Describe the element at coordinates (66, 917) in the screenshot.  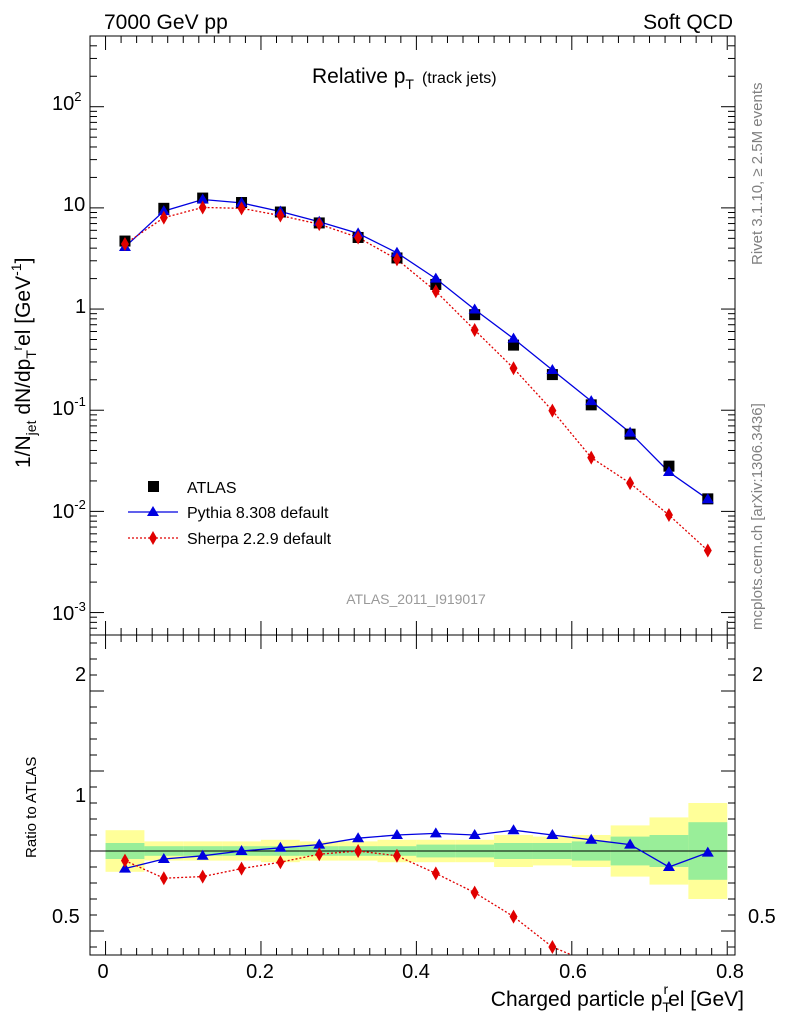
I see `ratio-tick-label-0.5: 0.5` at that location.